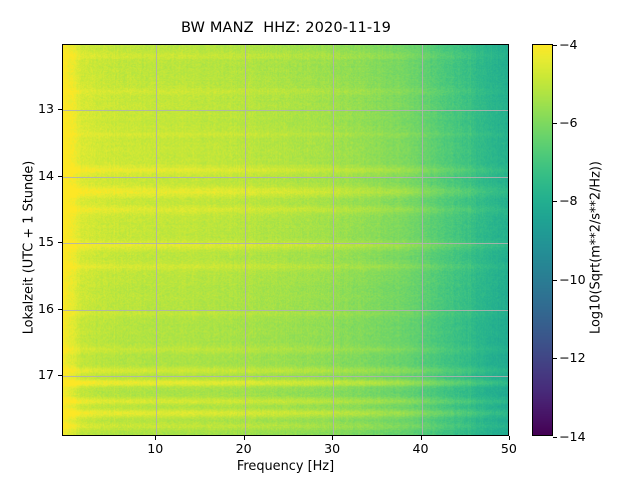 The image size is (640, 480). Describe the element at coordinates (596, 247) in the screenshot. I see `colorbar-label: Log10(Sqrt(m**2/s**2/Hz))` at that location.